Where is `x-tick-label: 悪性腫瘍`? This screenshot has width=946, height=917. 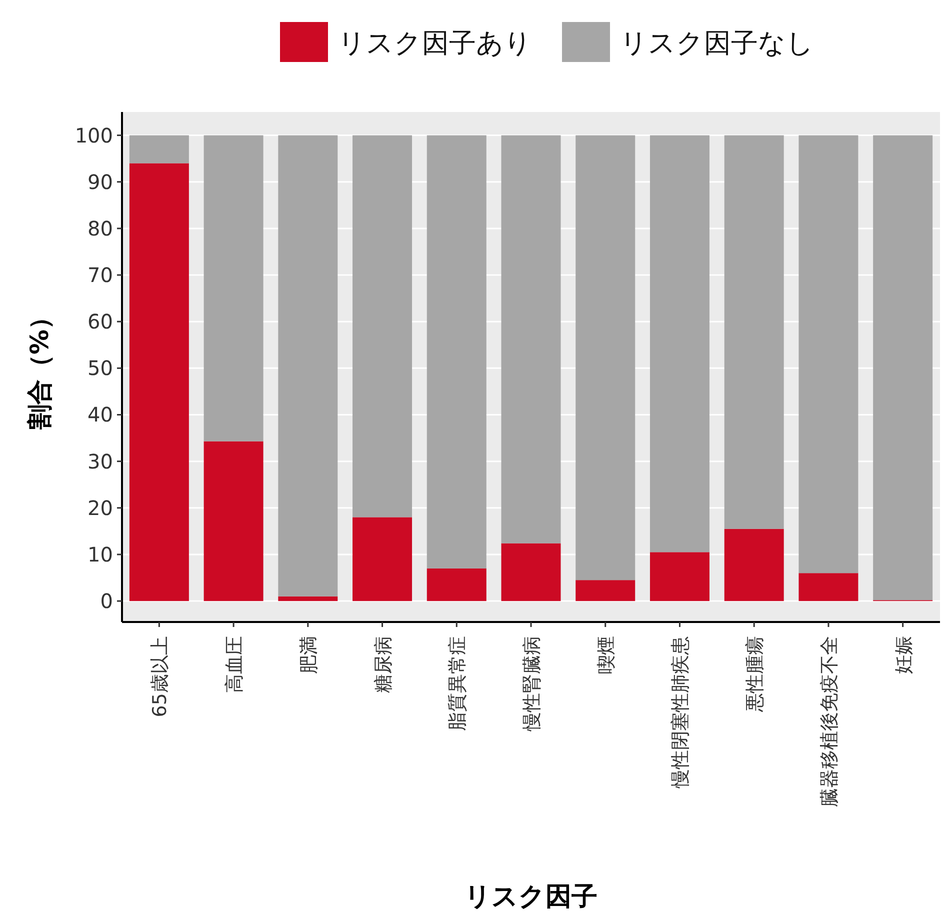 x-tick-label: 悪性腫瘍 is located at coordinates (755, 674).